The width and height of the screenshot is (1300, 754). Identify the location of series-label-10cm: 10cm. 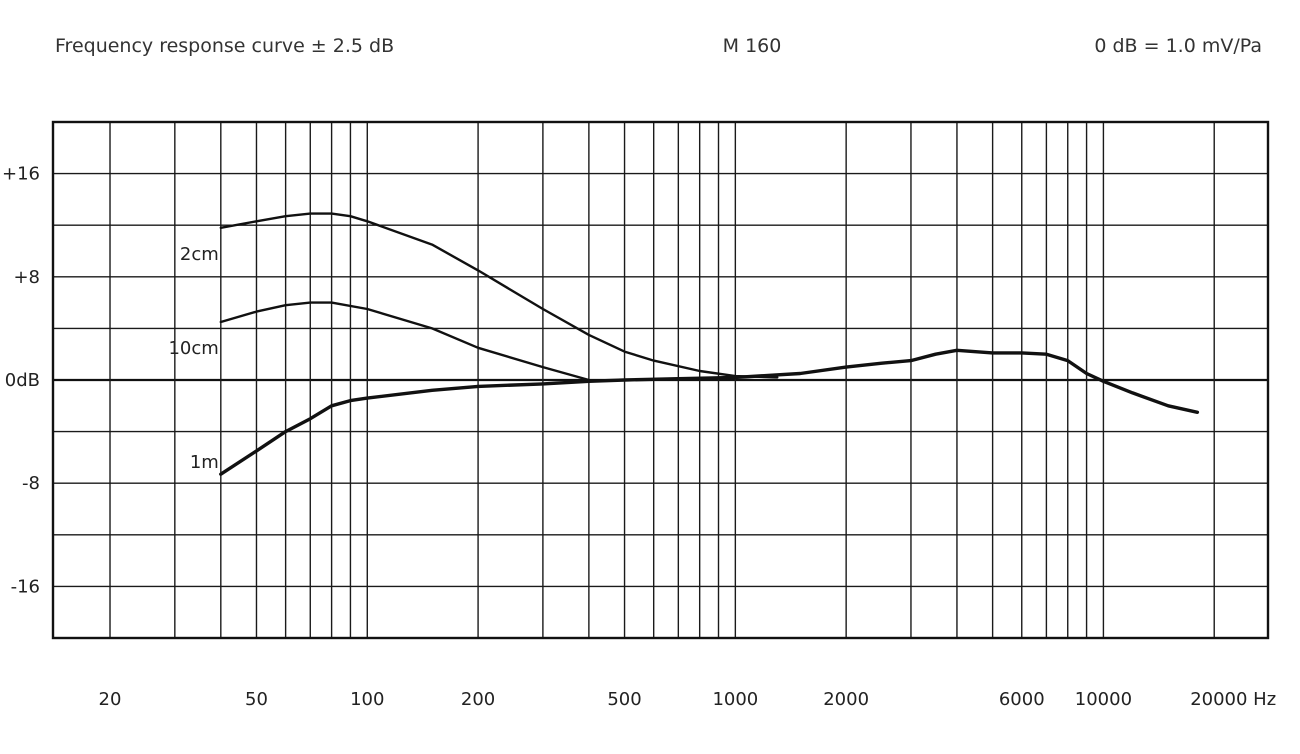
(193, 348).